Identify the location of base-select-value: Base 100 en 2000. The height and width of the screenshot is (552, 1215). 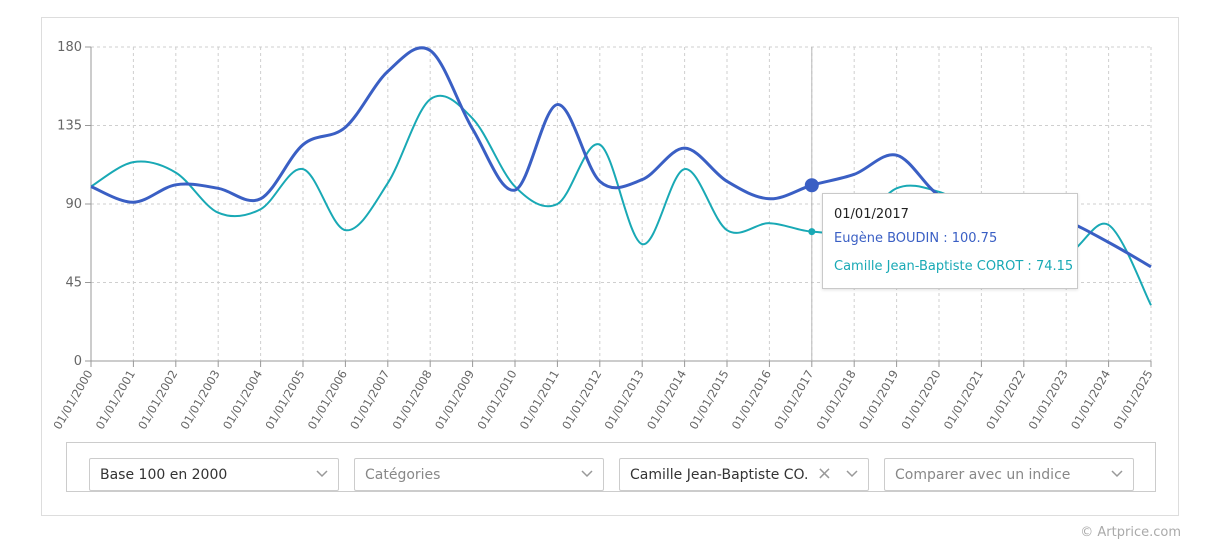
(164, 475).